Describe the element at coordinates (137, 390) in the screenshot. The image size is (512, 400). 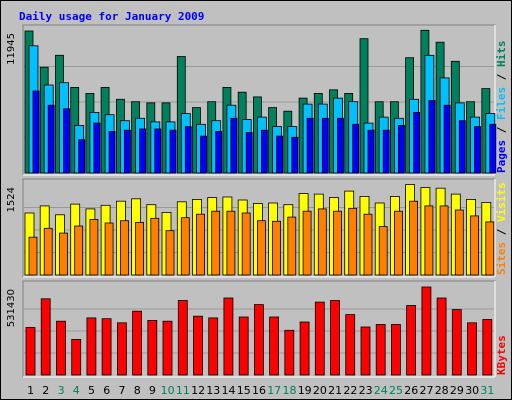
I see `x-tick-label: 8` at that location.